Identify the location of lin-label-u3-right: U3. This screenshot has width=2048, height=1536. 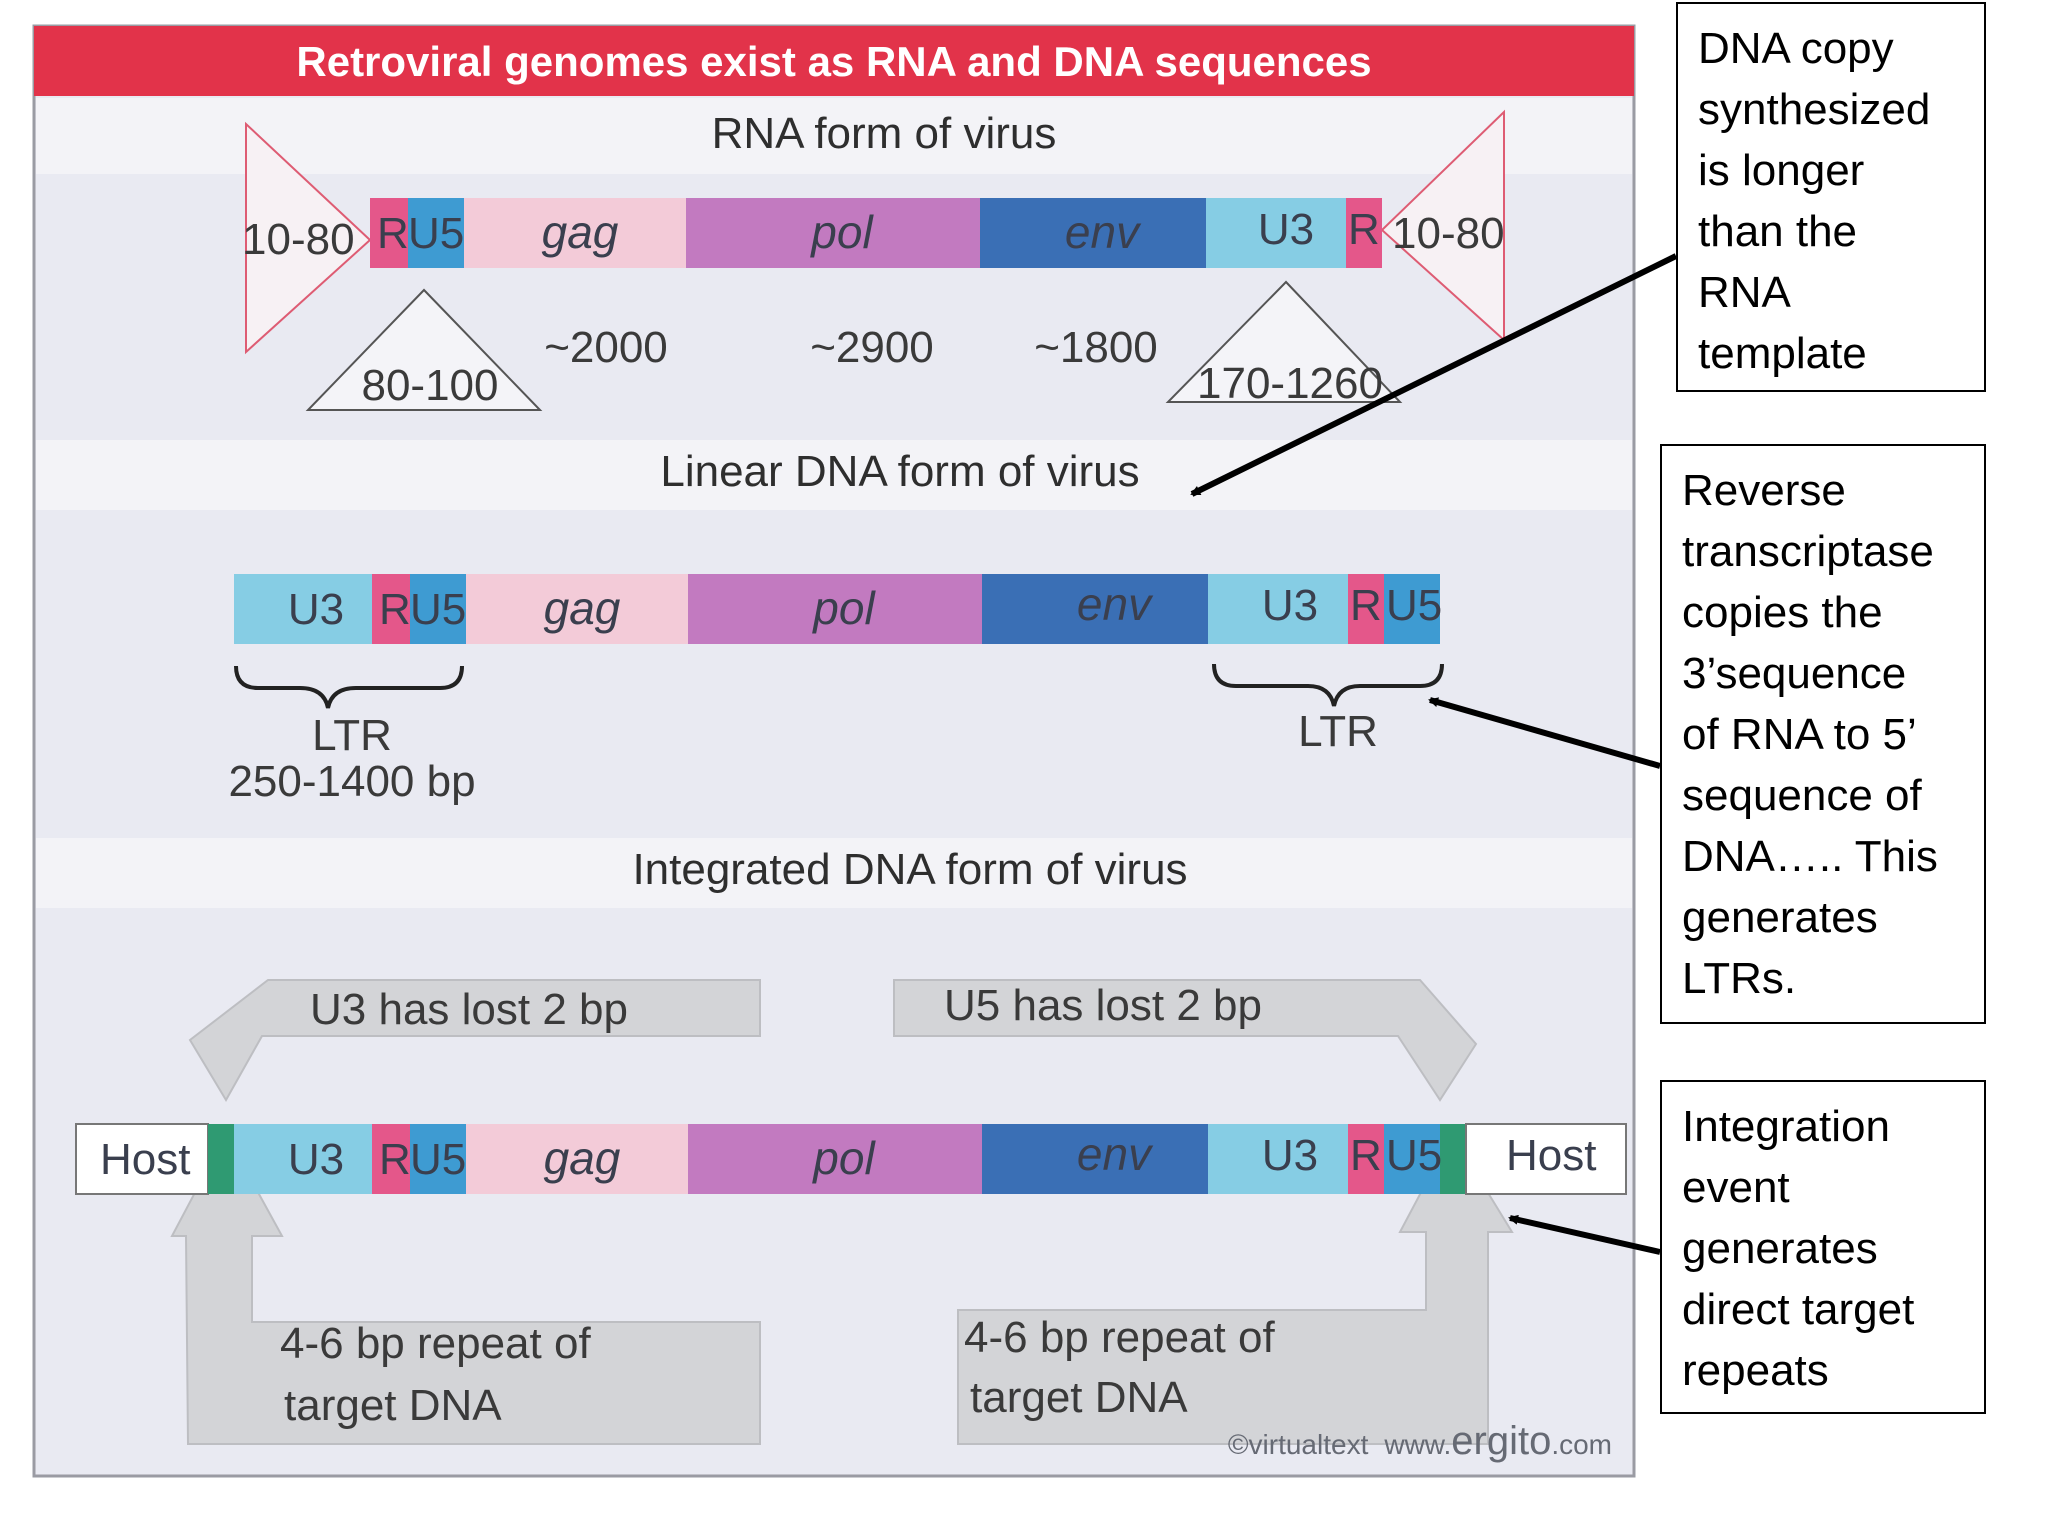
(1290, 605).